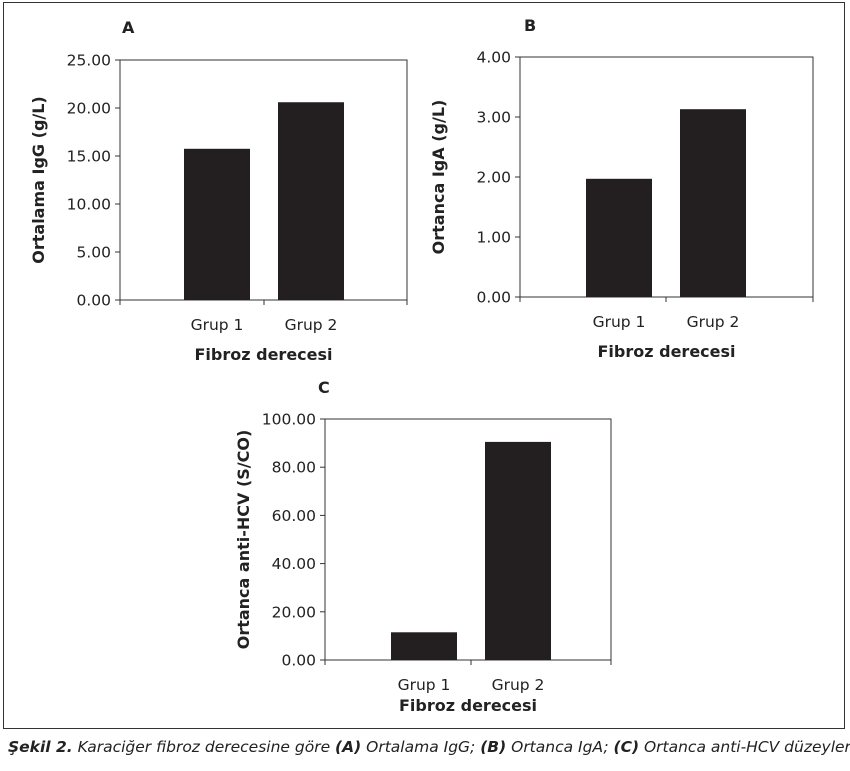 This screenshot has width=850, height=771. What do you see at coordinates (311, 325) in the screenshot?
I see `x-tick-label-a-2: Grup 2` at bounding box center [311, 325].